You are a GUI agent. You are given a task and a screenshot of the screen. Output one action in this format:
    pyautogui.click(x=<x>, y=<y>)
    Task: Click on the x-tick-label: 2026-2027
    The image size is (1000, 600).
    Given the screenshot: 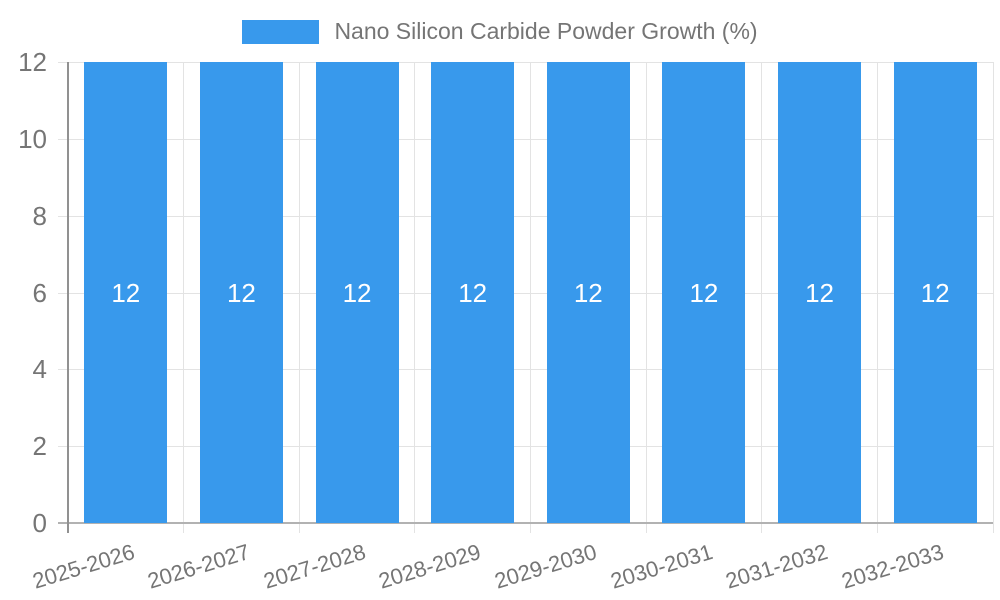 What is the action you would take?
    pyautogui.click(x=198, y=566)
    